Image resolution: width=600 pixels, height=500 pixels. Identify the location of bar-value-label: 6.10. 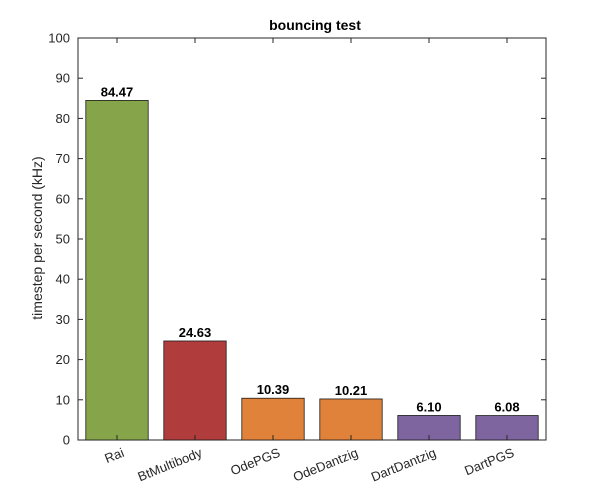
(428, 406).